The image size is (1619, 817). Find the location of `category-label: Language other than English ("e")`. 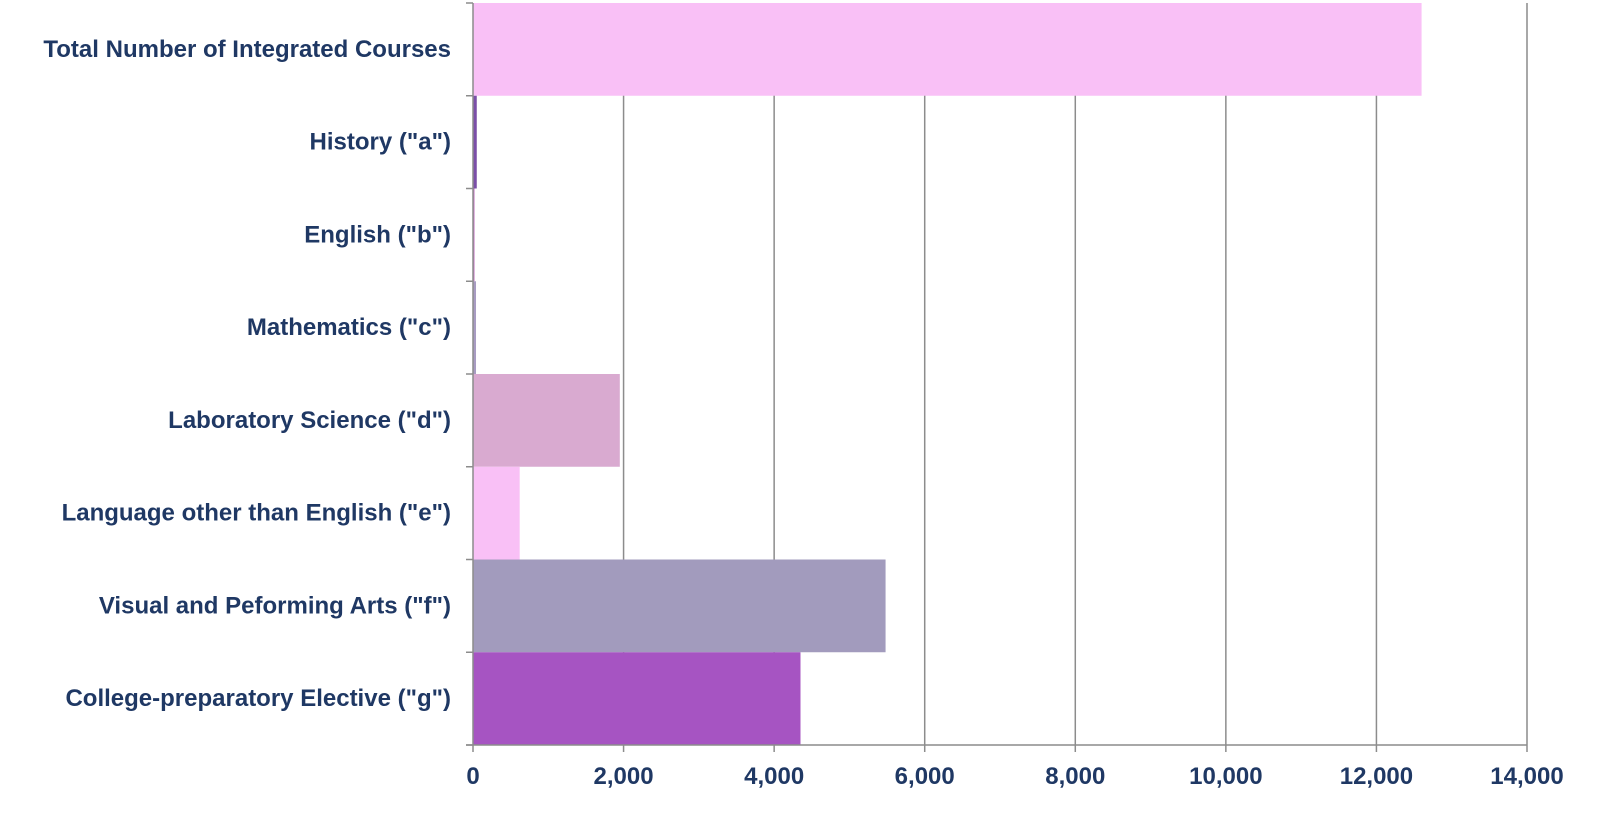

category-label: Language other than English ("e") is located at coordinates (256, 513).